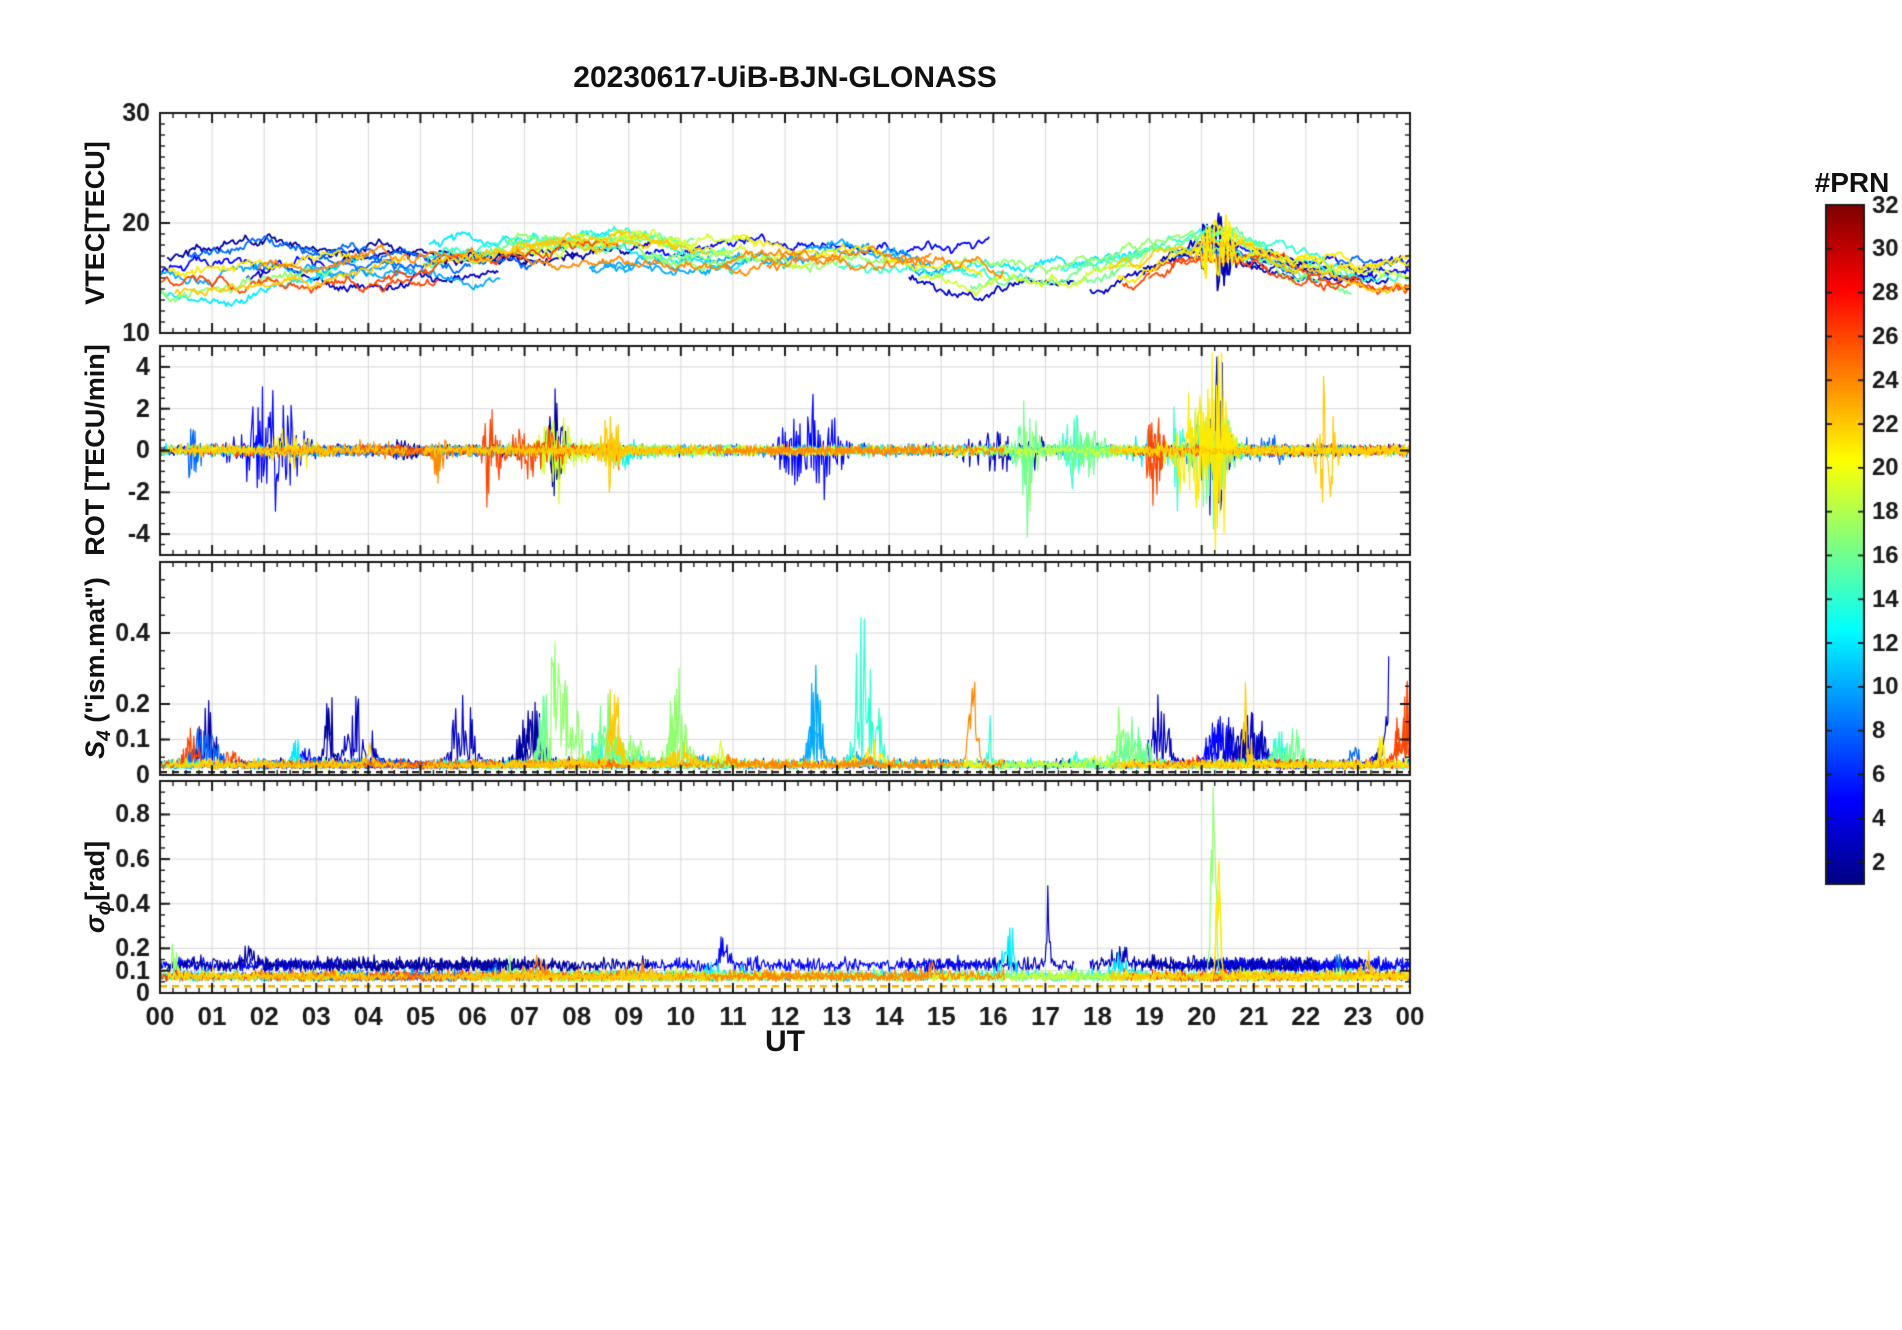 The height and width of the screenshot is (1330, 1902). What do you see at coordinates (94, 450) in the screenshot?
I see `y-axis-label-rot: ROT [TECU/min]` at bounding box center [94, 450].